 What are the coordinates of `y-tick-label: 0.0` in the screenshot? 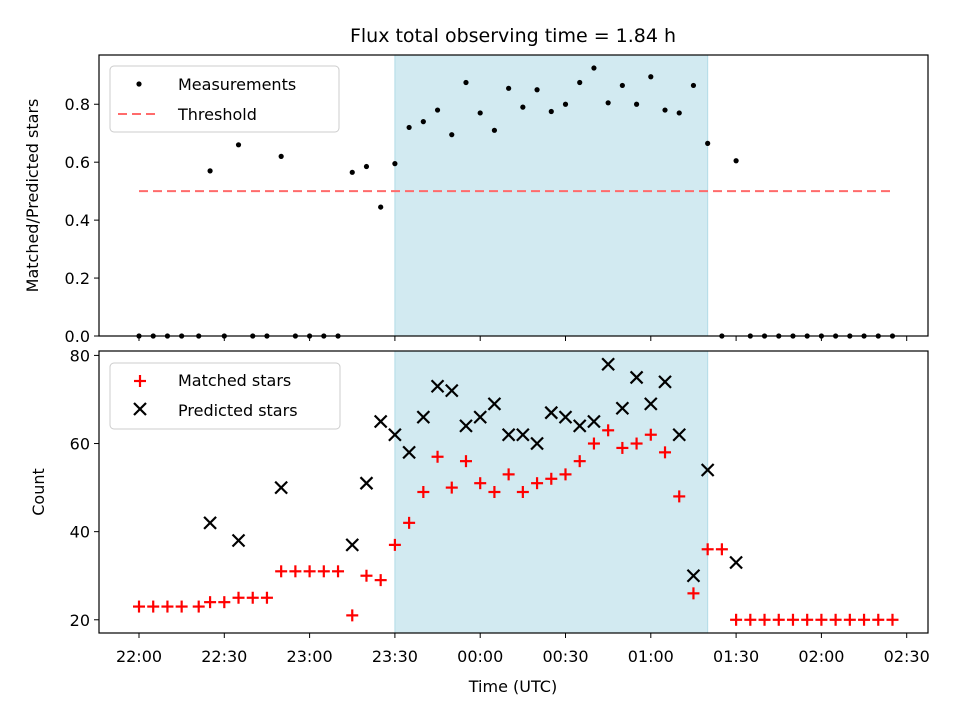 It's located at (77, 336).